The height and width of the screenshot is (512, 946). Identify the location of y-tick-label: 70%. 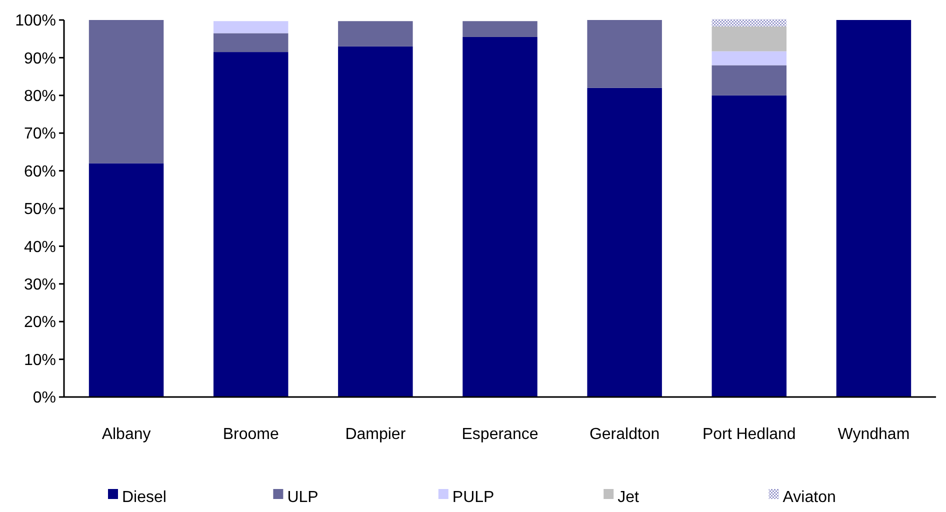
(40, 134).